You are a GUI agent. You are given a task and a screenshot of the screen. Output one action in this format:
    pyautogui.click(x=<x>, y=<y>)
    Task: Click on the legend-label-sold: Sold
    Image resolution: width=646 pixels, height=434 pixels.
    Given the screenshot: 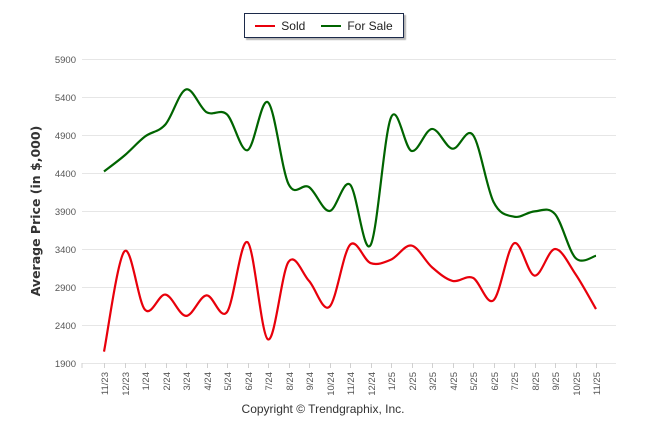 What is the action you would take?
    pyautogui.click(x=293, y=25)
    